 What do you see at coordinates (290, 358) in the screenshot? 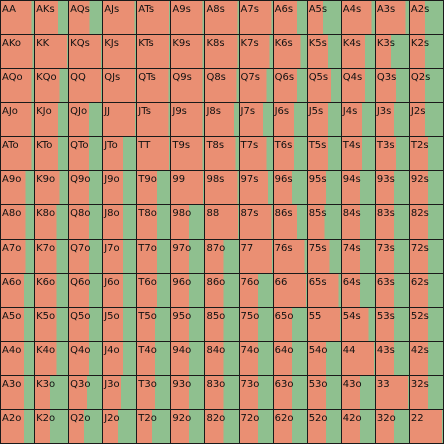
I see `hand-cell-64o: 64o` at bounding box center [290, 358].